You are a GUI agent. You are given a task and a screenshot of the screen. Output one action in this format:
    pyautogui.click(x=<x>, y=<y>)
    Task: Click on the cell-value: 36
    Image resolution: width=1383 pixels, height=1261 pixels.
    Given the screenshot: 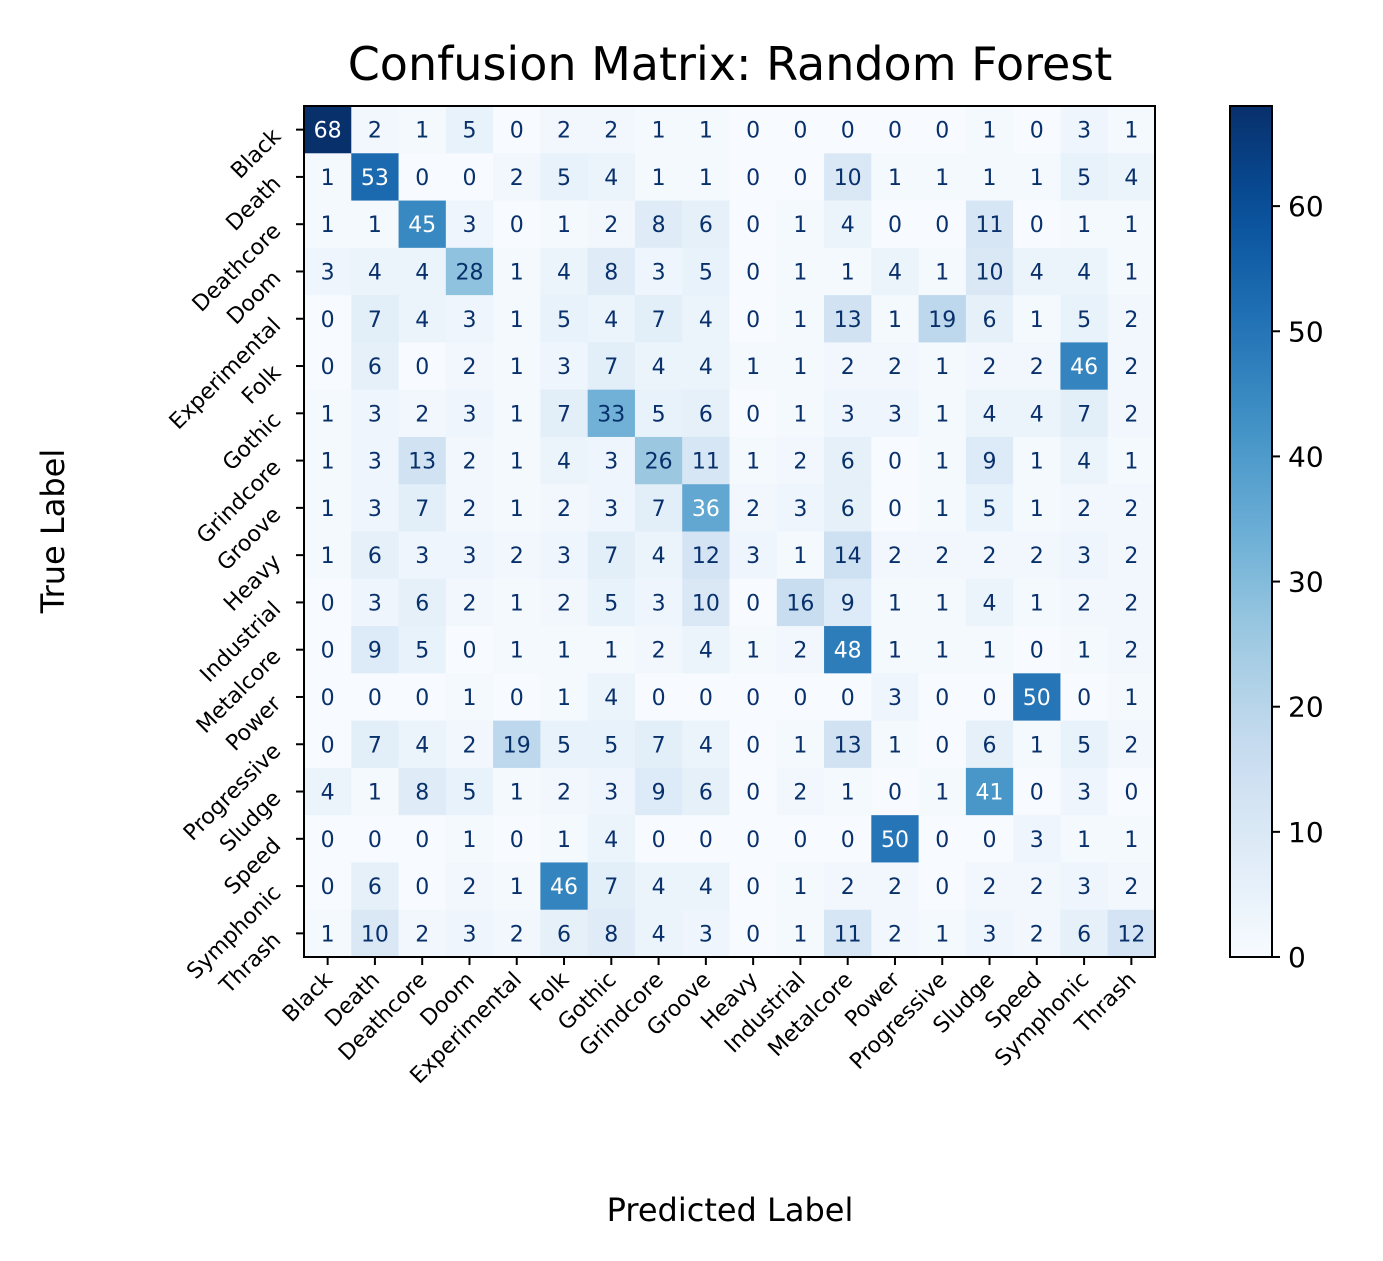 What is the action you would take?
    pyautogui.click(x=706, y=509)
    